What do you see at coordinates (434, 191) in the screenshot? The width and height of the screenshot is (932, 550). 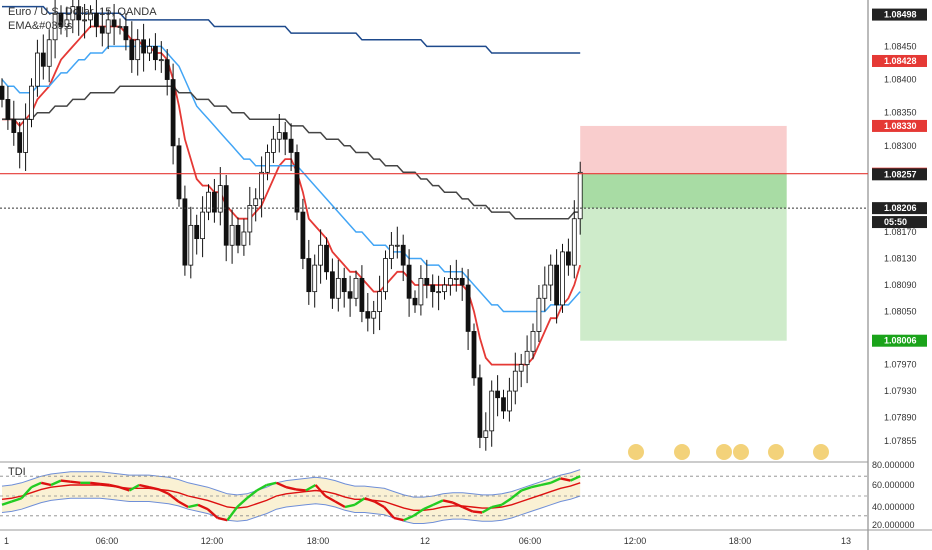 I see `horizontal-lines` at bounding box center [434, 191].